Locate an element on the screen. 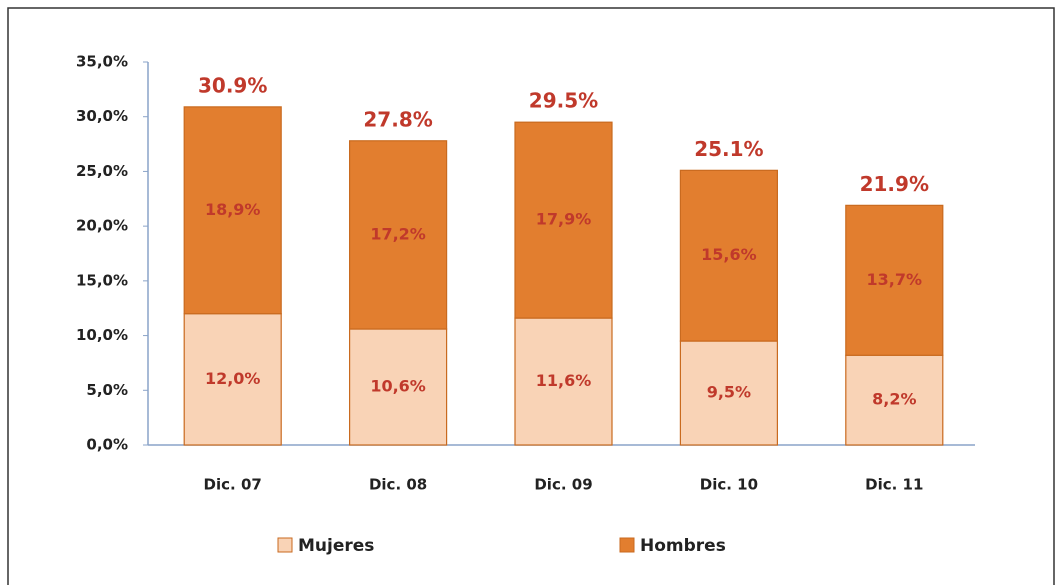 Image resolution: width=1062 pixels, height=585 pixels. x-tick-label: Dic. 09 is located at coordinates (563, 485).